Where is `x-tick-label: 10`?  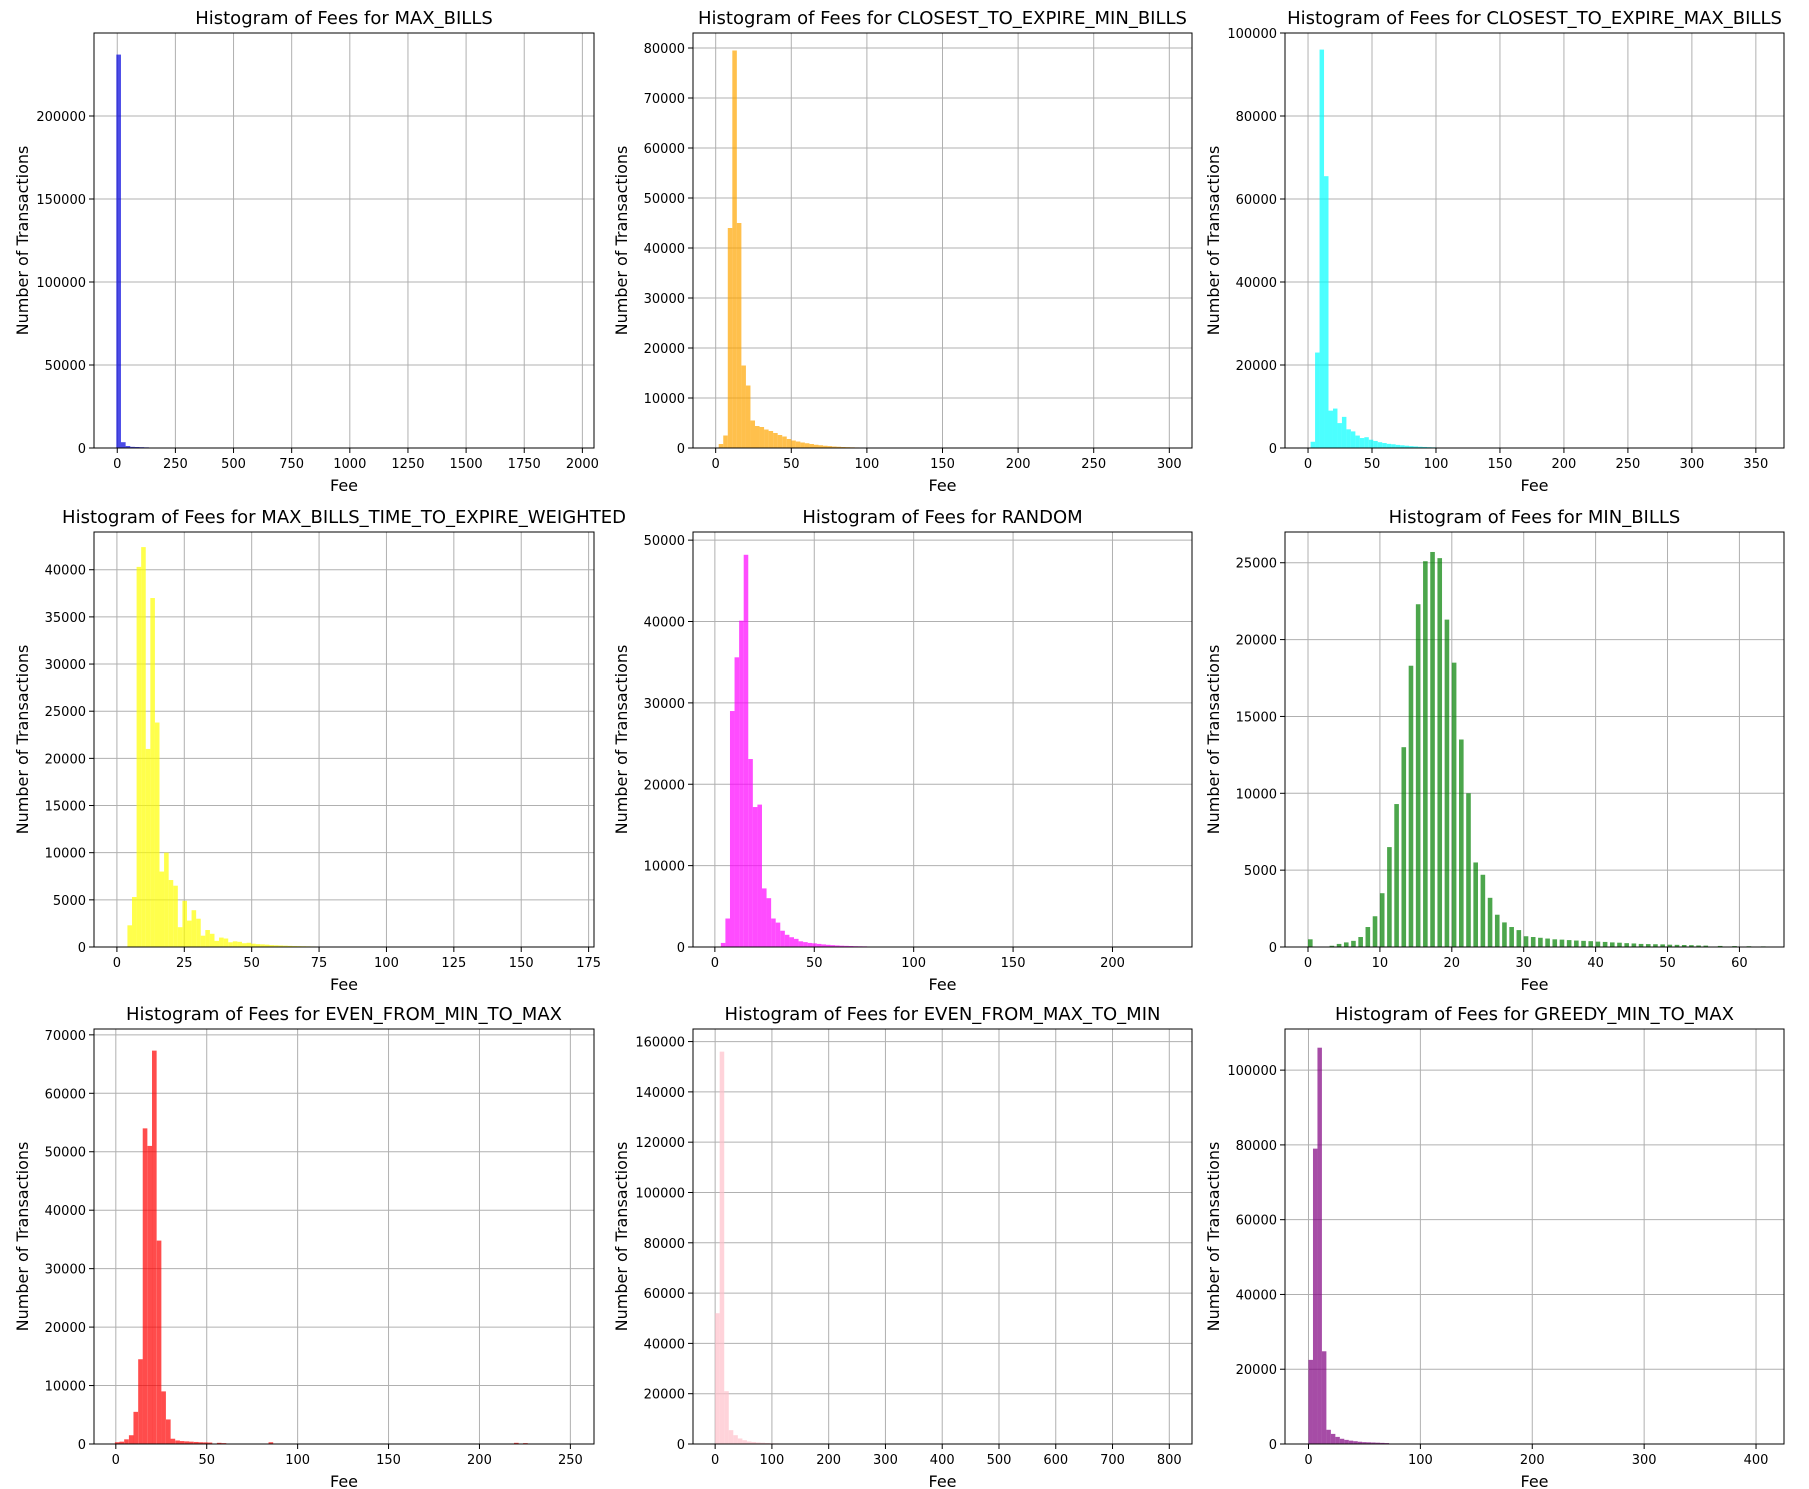 x-tick-label: 10 is located at coordinates (1380, 963).